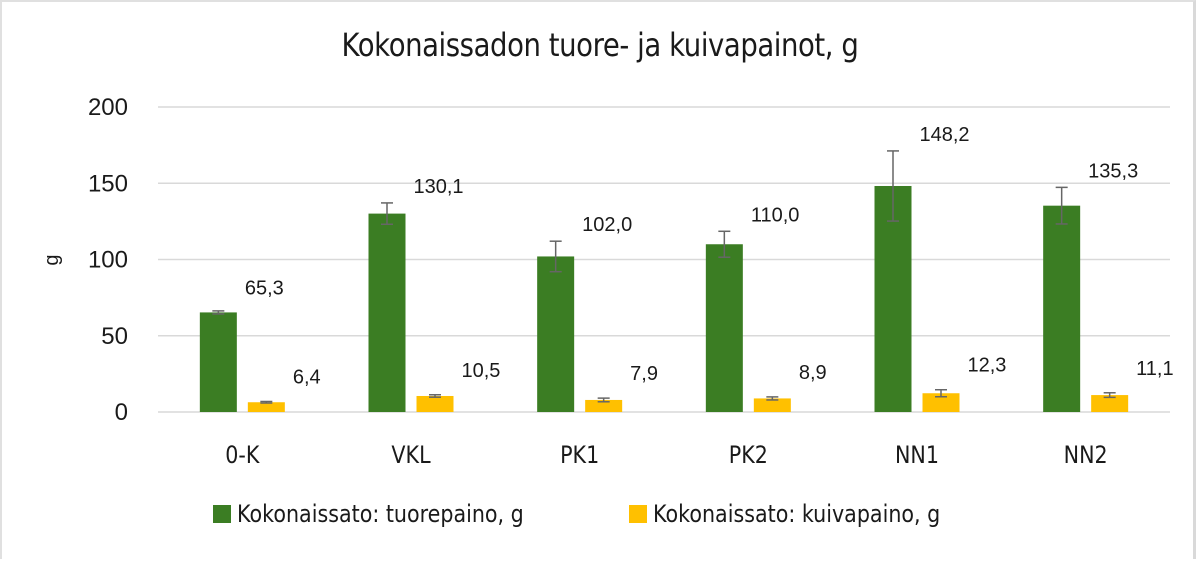 The image size is (1200, 561). I want to click on x-tick-label: 0-K, so click(242, 456).